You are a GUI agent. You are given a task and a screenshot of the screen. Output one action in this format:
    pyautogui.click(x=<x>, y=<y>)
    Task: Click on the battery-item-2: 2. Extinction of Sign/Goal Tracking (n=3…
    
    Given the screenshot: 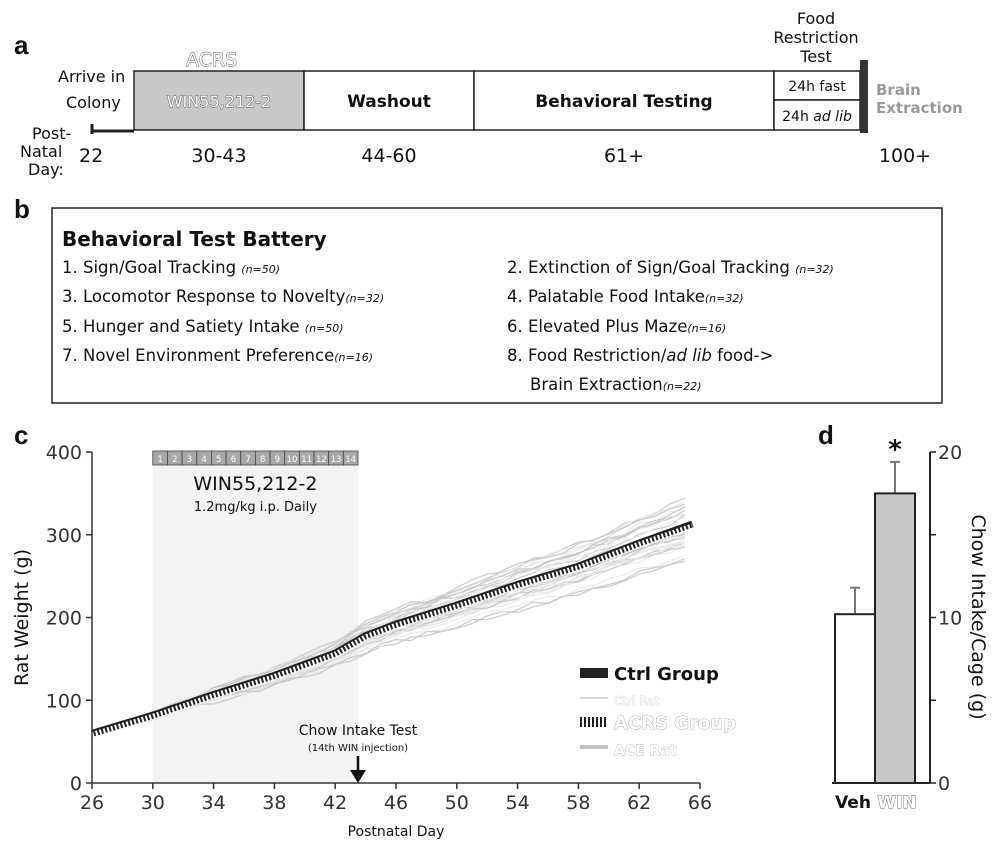 What is the action you would take?
    pyautogui.click(x=670, y=267)
    